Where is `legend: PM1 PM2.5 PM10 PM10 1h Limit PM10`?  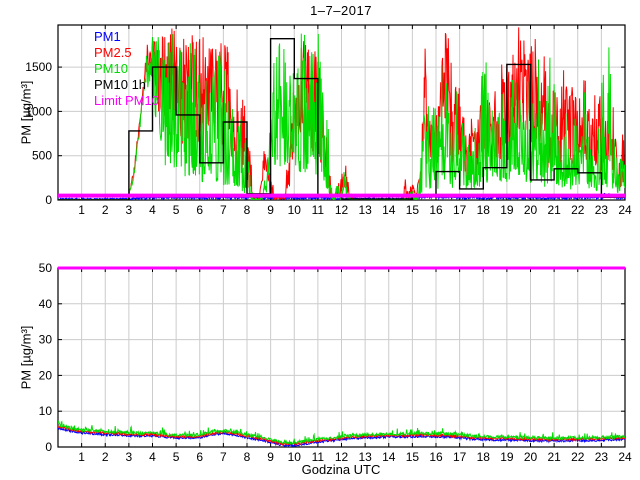
legend: PM1 PM2.5 PM10 PM10 1h Limit PM10 is located at coordinates (126, 69).